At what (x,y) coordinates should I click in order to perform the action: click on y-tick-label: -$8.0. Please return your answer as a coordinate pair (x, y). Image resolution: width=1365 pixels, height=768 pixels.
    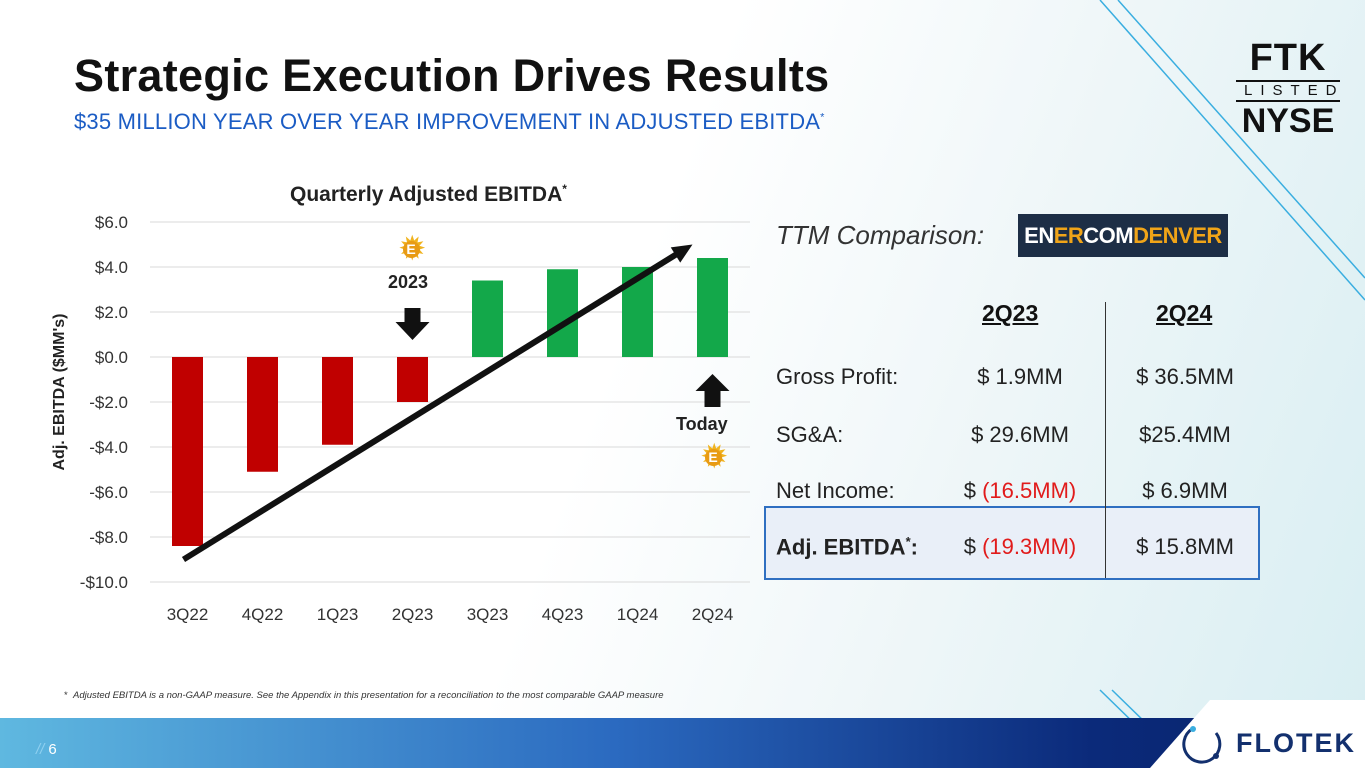
    Looking at the image, I should click on (108, 537).